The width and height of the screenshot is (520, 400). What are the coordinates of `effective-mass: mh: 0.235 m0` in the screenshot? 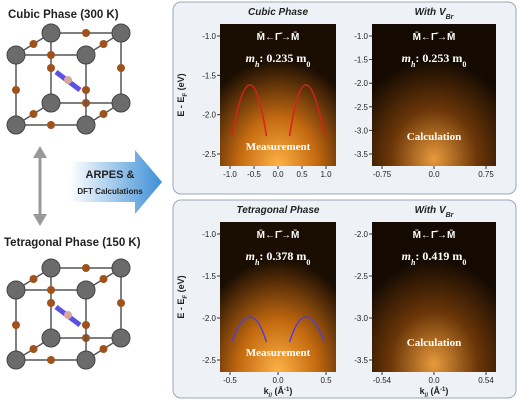 It's located at (278, 60).